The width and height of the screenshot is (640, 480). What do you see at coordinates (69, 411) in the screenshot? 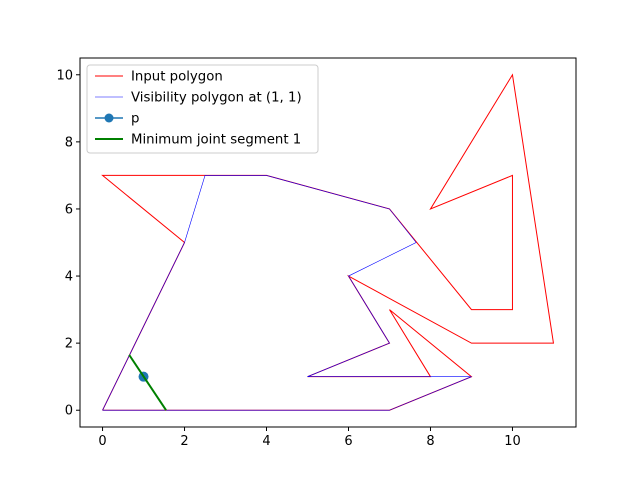
I see `y-tick-label: 0` at bounding box center [69, 411].